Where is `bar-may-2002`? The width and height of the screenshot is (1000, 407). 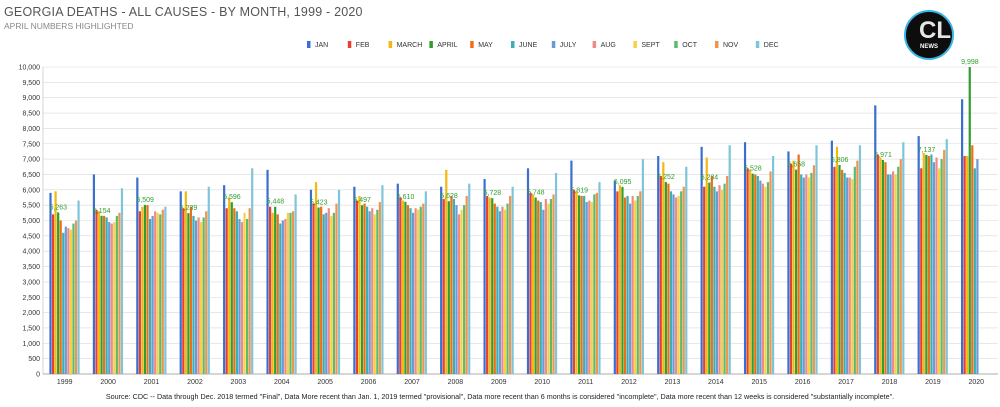
bar-may-2002 is located at coordinates (191, 290).